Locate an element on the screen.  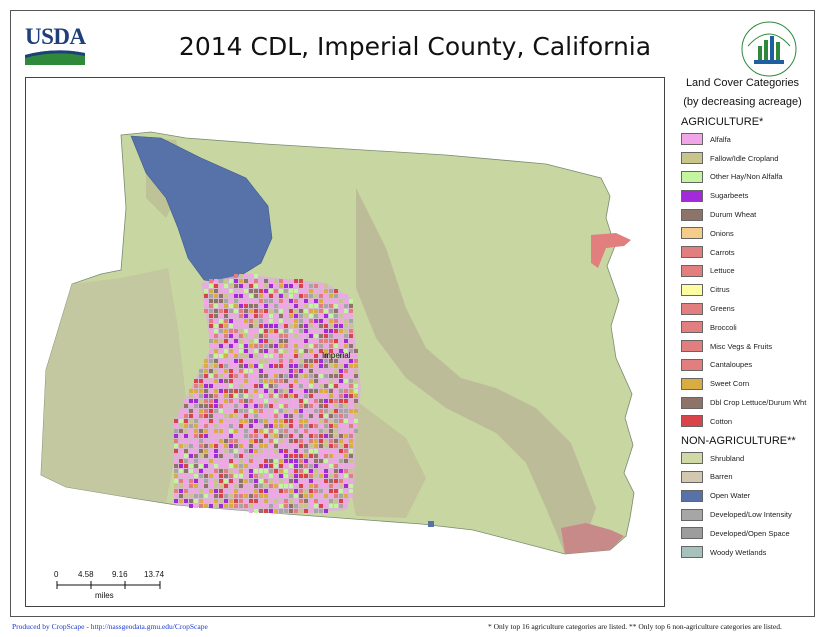
scale-tick-2: 9.16 is located at coordinates (120, 574).